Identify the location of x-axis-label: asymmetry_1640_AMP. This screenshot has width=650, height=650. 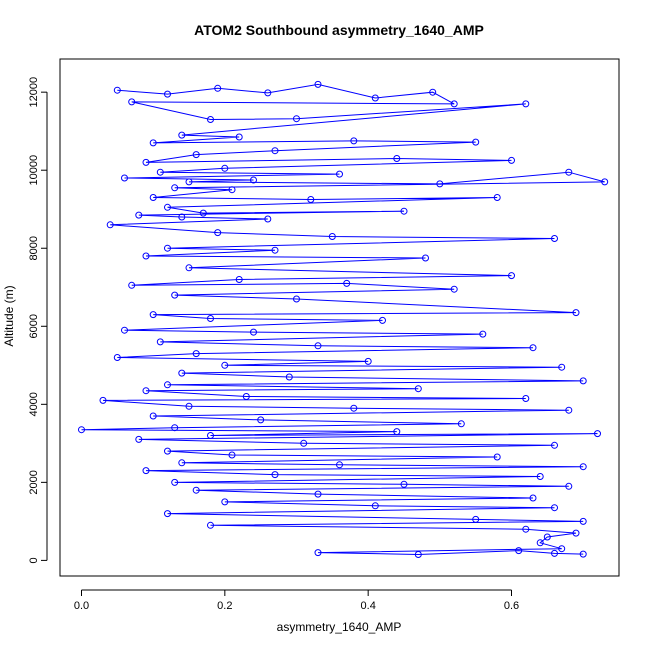
(339, 627).